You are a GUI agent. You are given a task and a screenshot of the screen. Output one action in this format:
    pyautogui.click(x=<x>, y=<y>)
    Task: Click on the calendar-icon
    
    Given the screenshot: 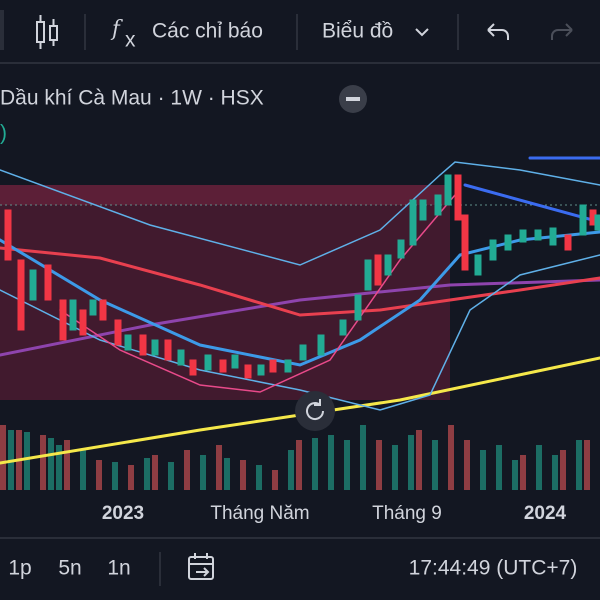 What is the action you would take?
    pyautogui.click(x=201, y=566)
    